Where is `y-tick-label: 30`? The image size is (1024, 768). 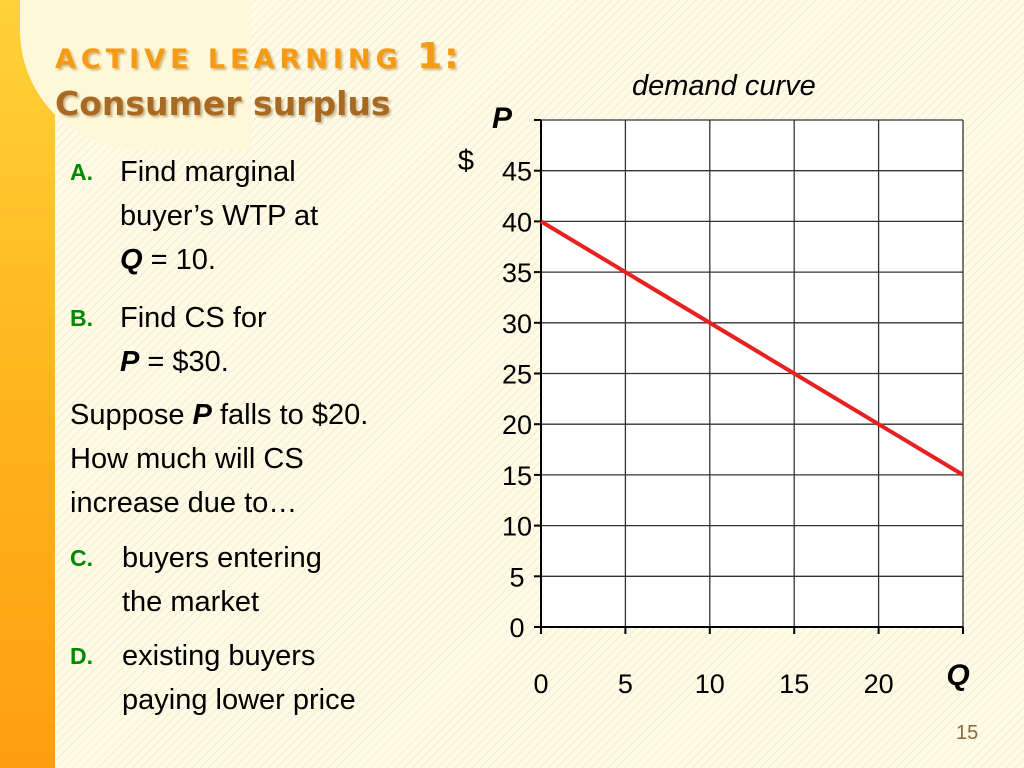
y-tick-label: 30 is located at coordinates (517, 324).